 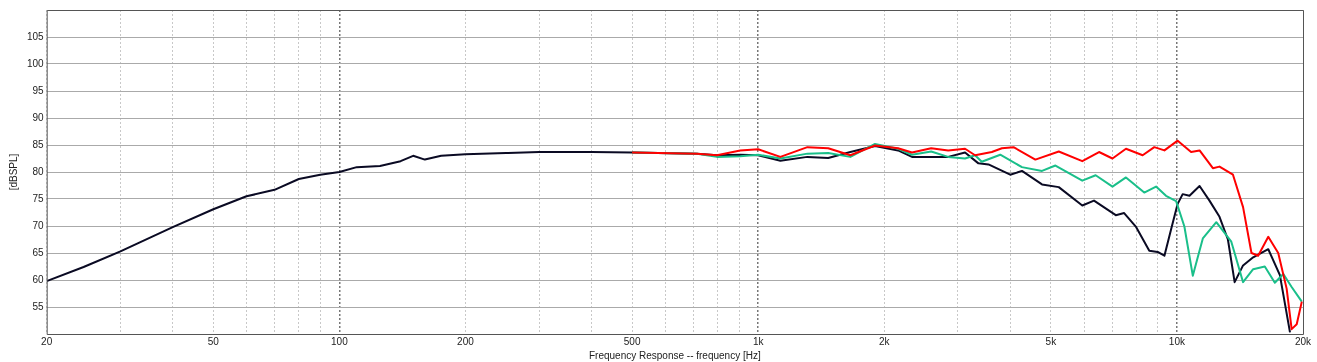 What do you see at coordinates (1051, 341) in the screenshot?
I see `x-tick-label: 5k` at bounding box center [1051, 341].